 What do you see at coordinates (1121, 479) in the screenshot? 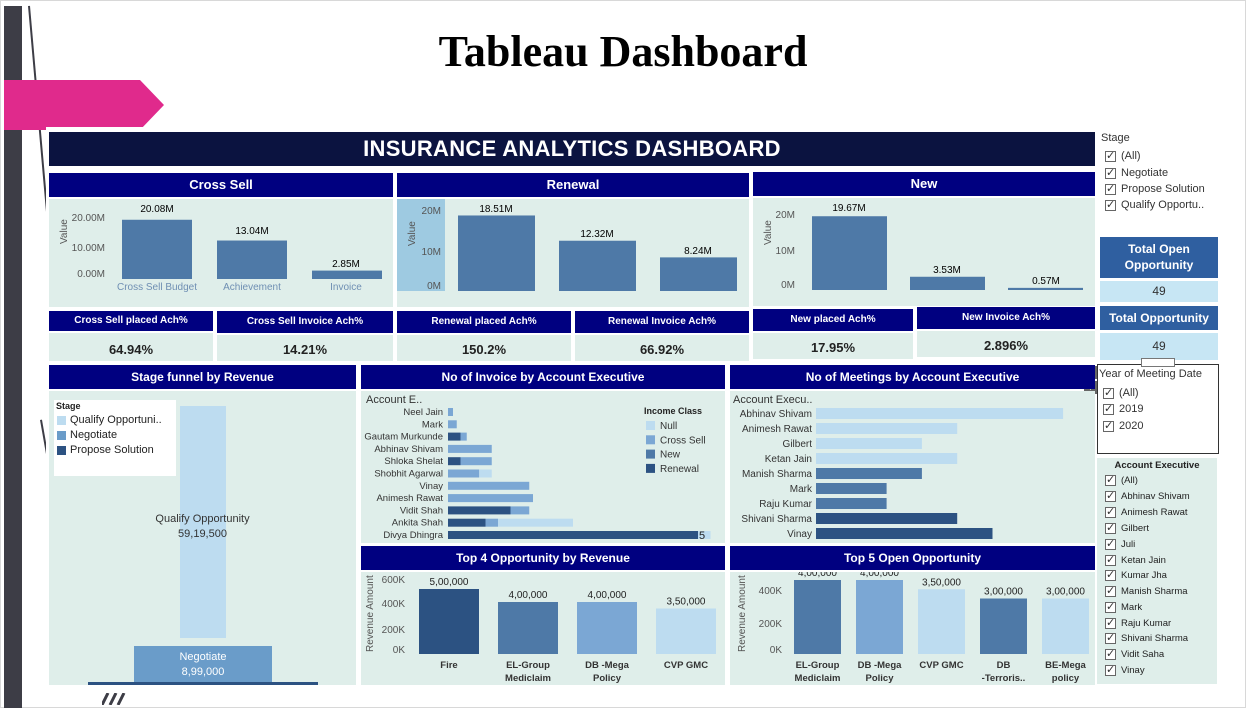
I see `account-filter-item: (All)` at bounding box center [1121, 479].